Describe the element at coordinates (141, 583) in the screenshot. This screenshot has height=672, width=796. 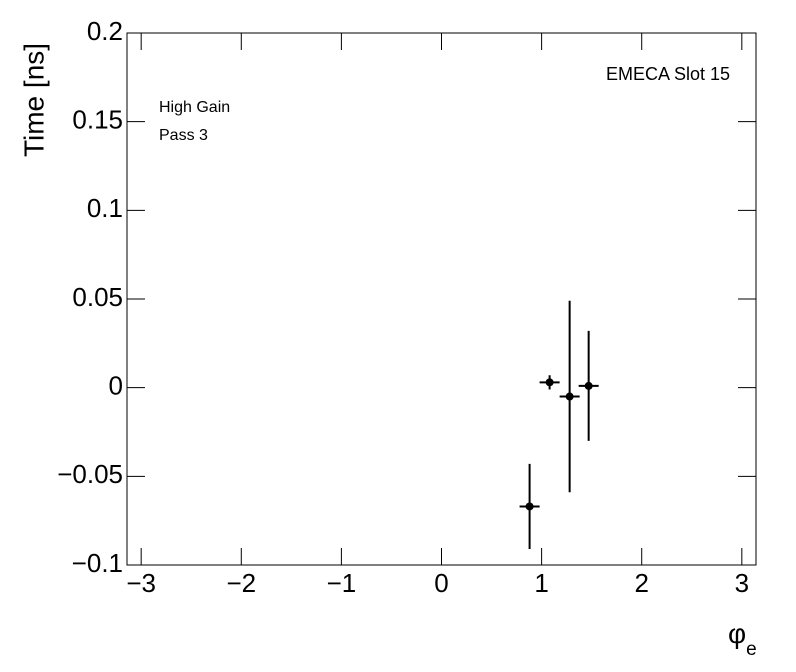
I see `x-tick-label: −3` at that location.